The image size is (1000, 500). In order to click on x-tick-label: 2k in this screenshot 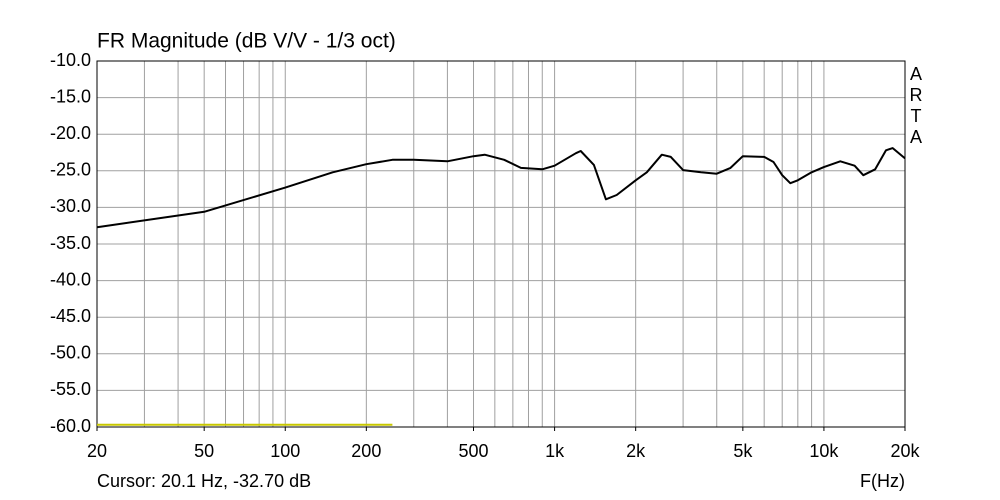, I will do `click(636, 451)`.